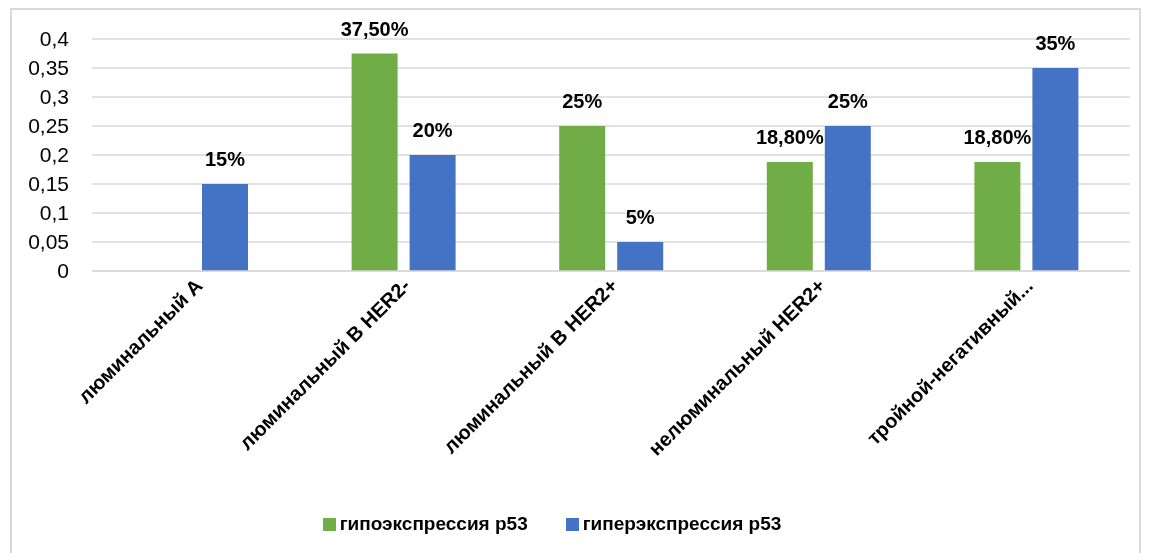 The width and height of the screenshot is (1149, 553). I want to click on legend-label: гипоэкспрессия p53, so click(433, 523).